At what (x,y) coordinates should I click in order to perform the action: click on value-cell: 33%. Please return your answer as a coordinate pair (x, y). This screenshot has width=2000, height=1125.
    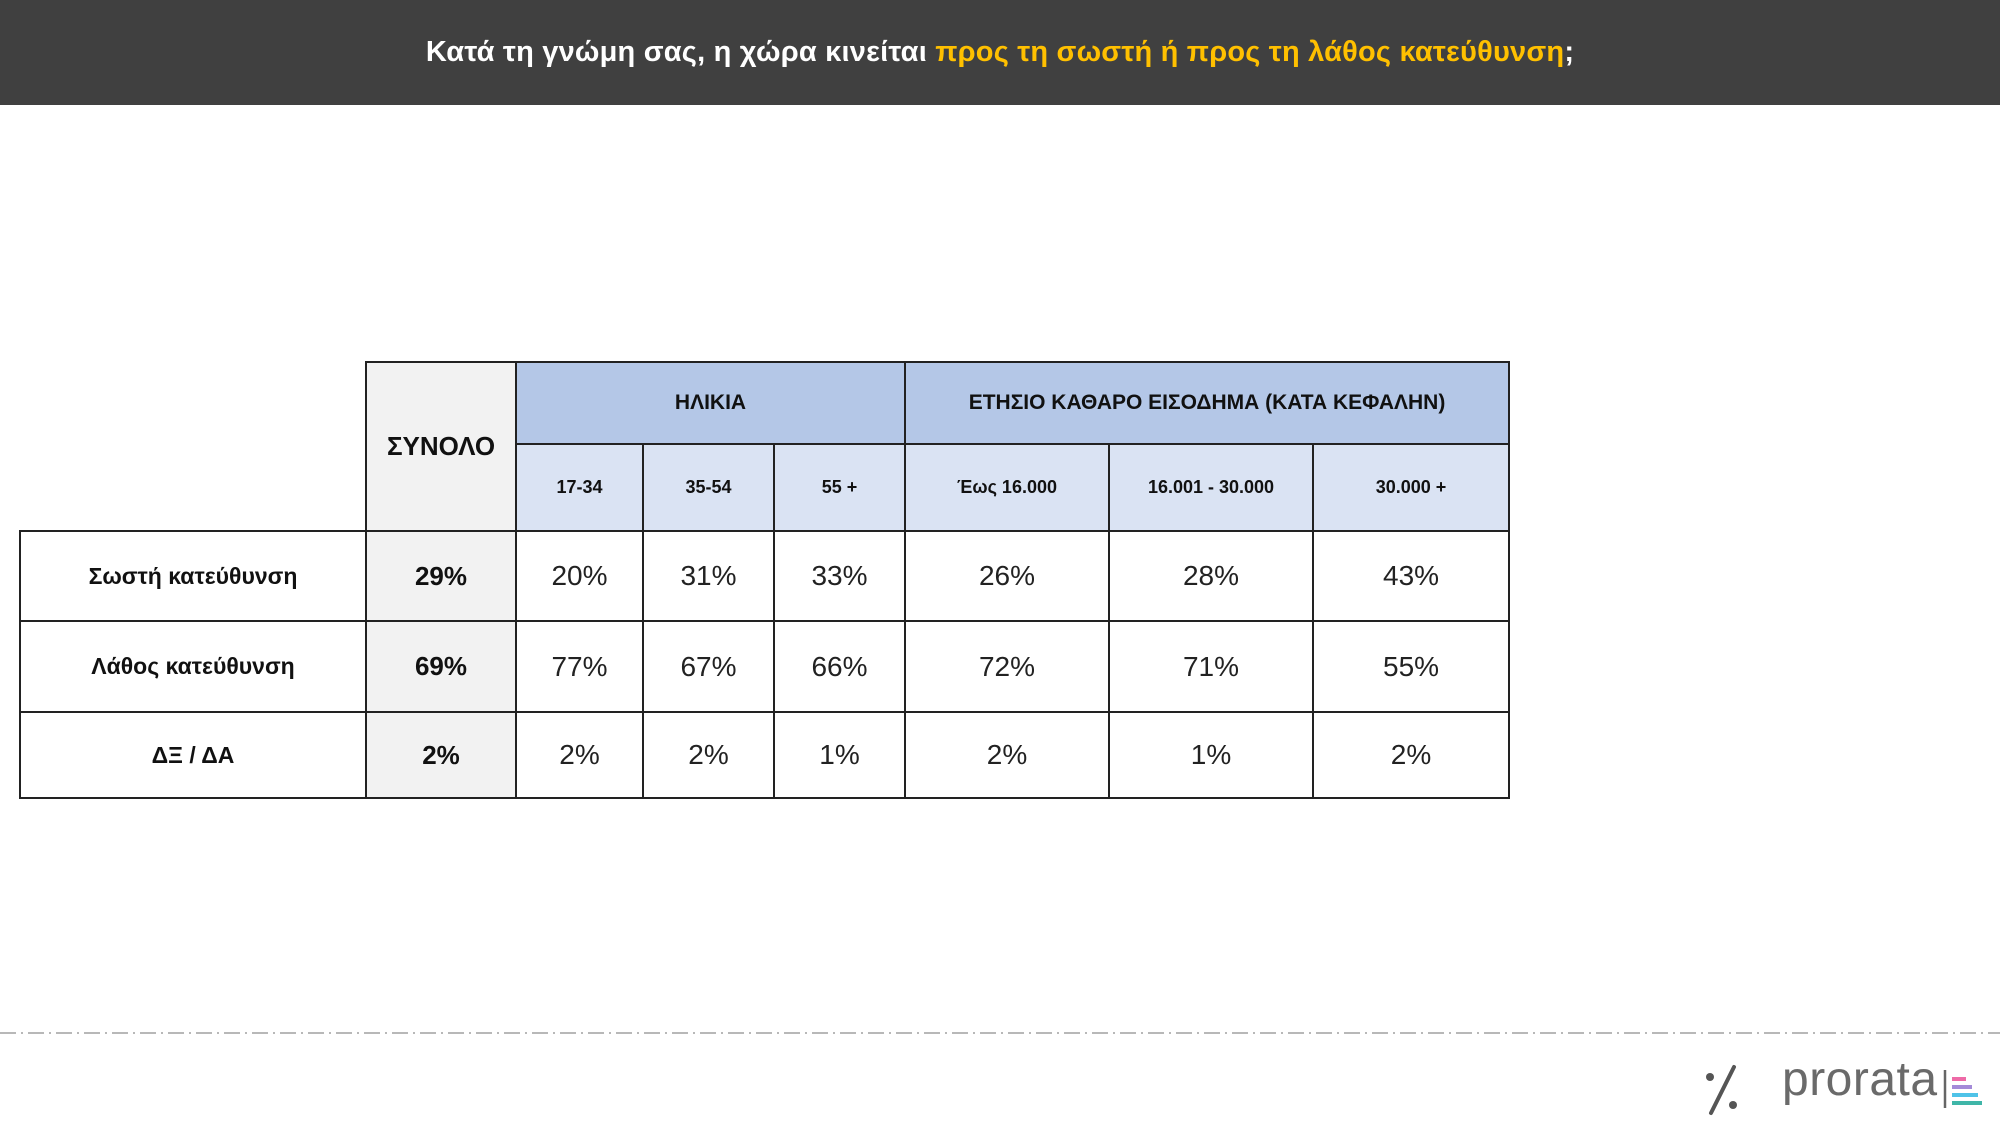
    Looking at the image, I should click on (839, 576).